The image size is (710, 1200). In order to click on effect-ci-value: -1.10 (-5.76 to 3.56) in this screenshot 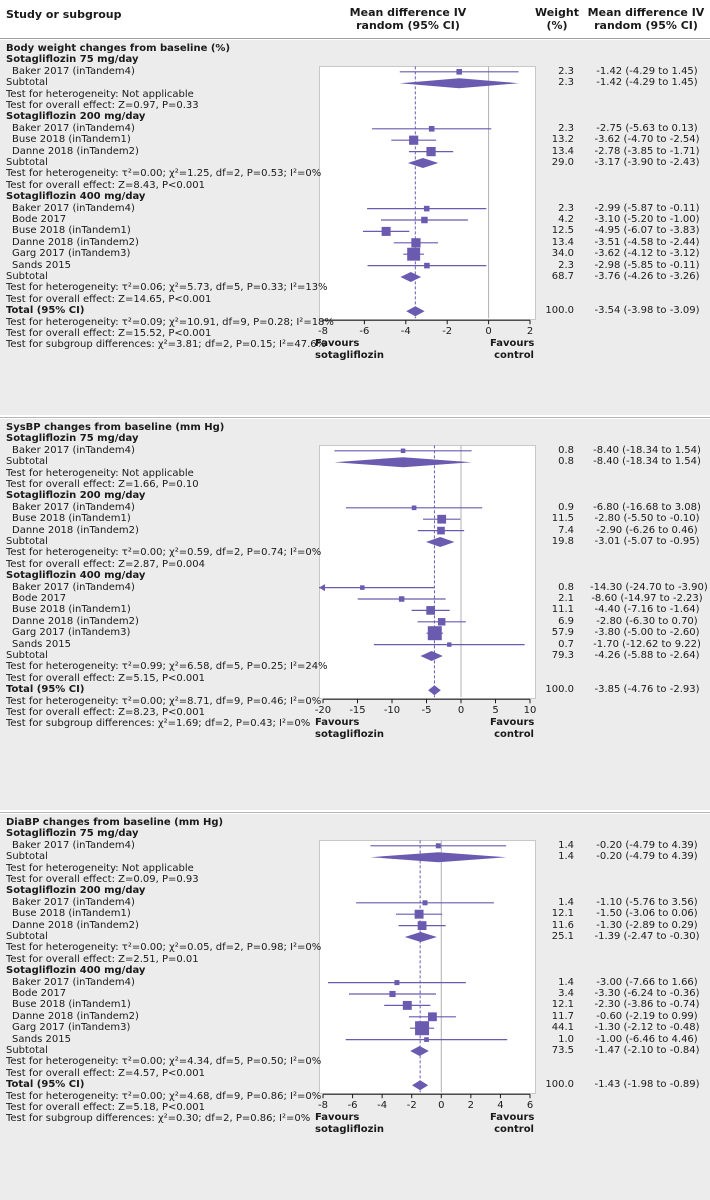, I will do `click(647, 902)`.